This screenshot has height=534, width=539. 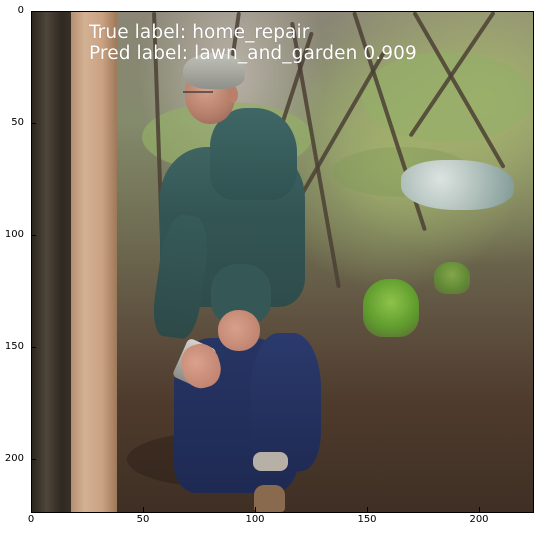 What do you see at coordinates (14, 346) in the screenshot?
I see `y-tick-label-150: 150` at bounding box center [14, 346].